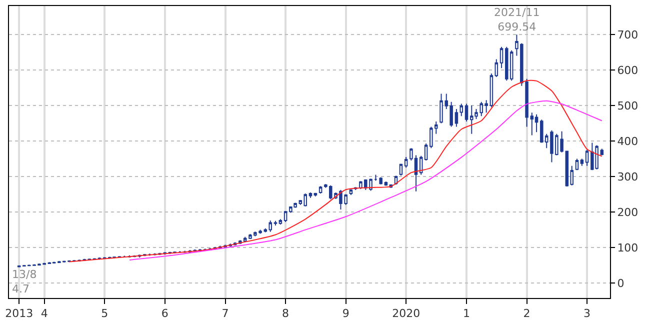  What do you see at coordinates (164, 313) in the screenshot?
I see `x-tick-label: 6` at bounding box center [164, 313].